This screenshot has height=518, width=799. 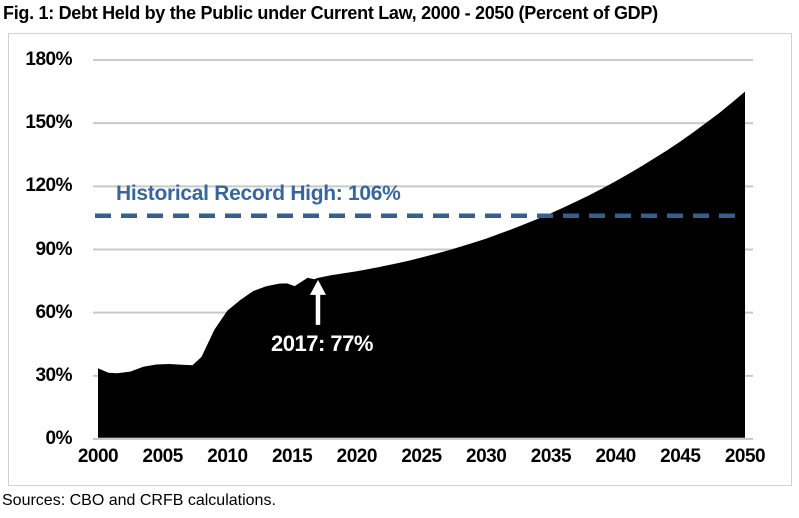 I want to click on x-axis-label: 2005, so click(x=163, y=456).